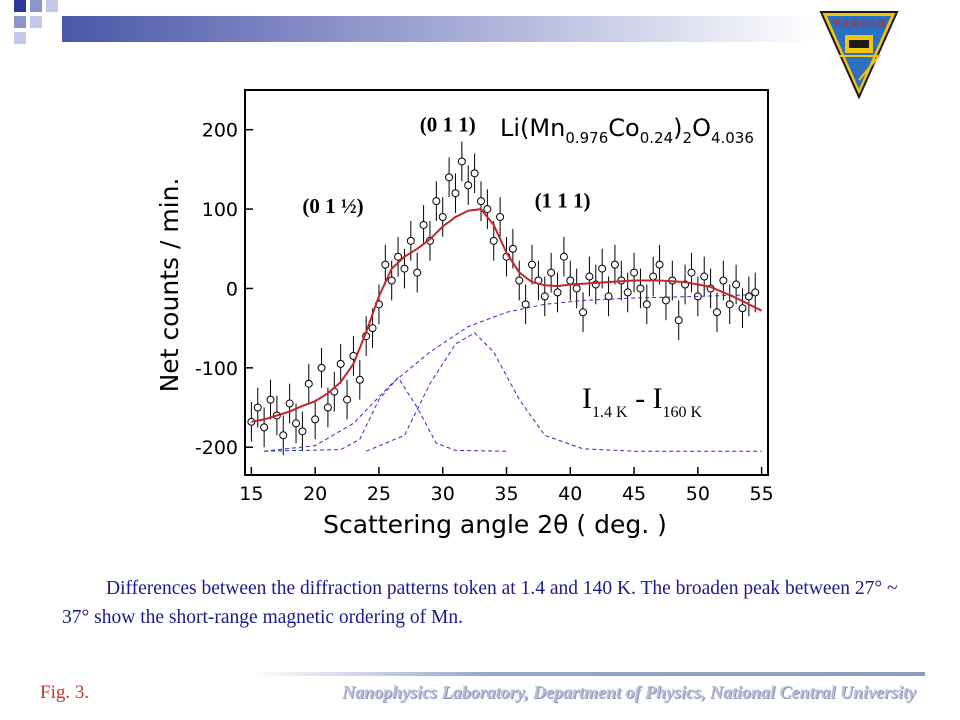 This screenshot has height=720, width=960. I want to click on formula-o: O, so click(701, 128).